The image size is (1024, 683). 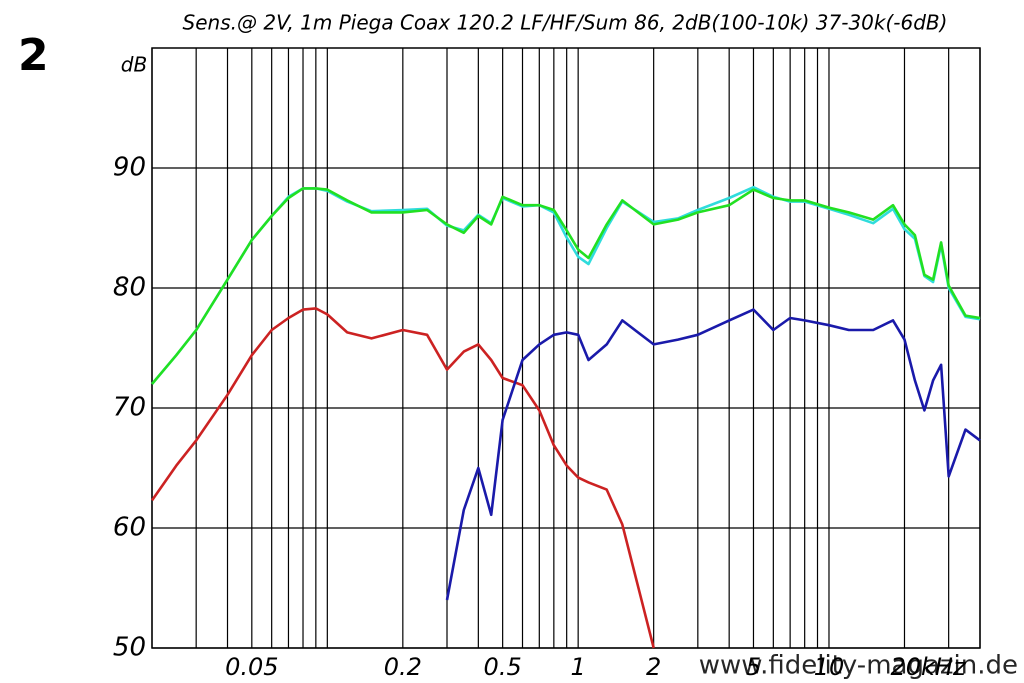 I want to click on y-tick-label: 70, so click(x=129, y=408).